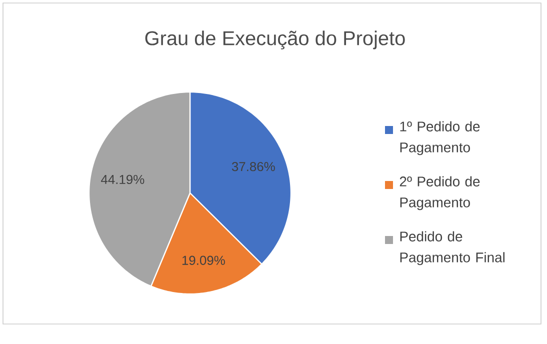 The height and width of the screenshot is (344, 547). I want to click on legend-label: 1º Pedido de Pagamento, so click(440, 138).